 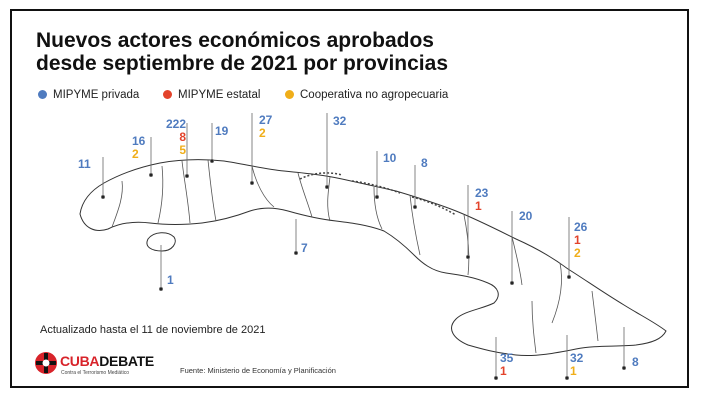 What do you see at coordinates (80, 361) in the screenshot?
I see `logo-part-cuba: CUBA` at bounding box center [80, 361].